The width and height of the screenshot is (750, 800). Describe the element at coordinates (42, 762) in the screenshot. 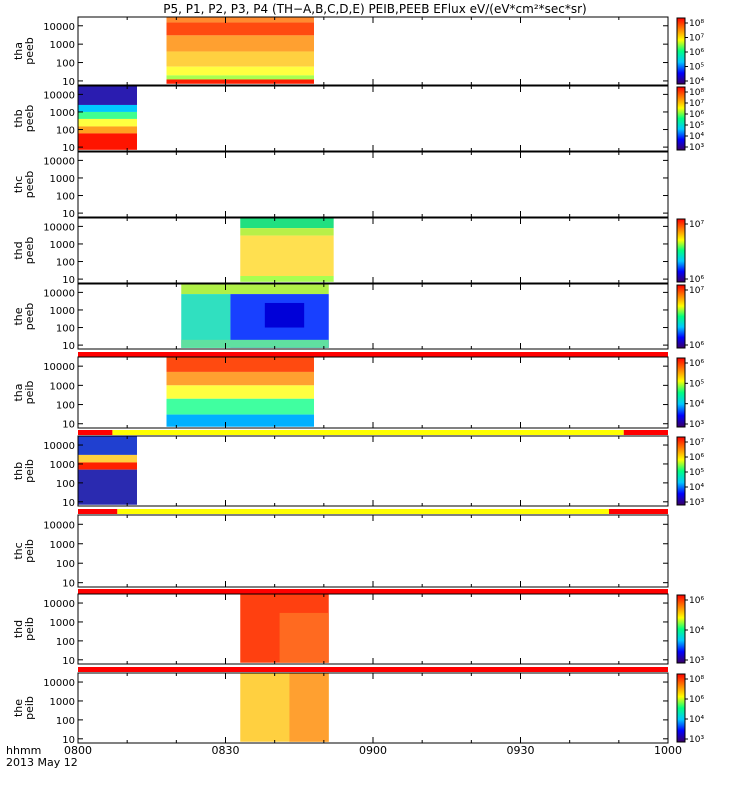

I see `date-label: 2013 May 12` at that location.